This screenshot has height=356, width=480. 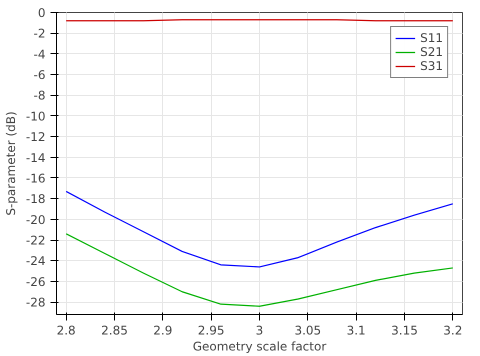 I want to click on legend-label: S31, so click(x=431, y=66).